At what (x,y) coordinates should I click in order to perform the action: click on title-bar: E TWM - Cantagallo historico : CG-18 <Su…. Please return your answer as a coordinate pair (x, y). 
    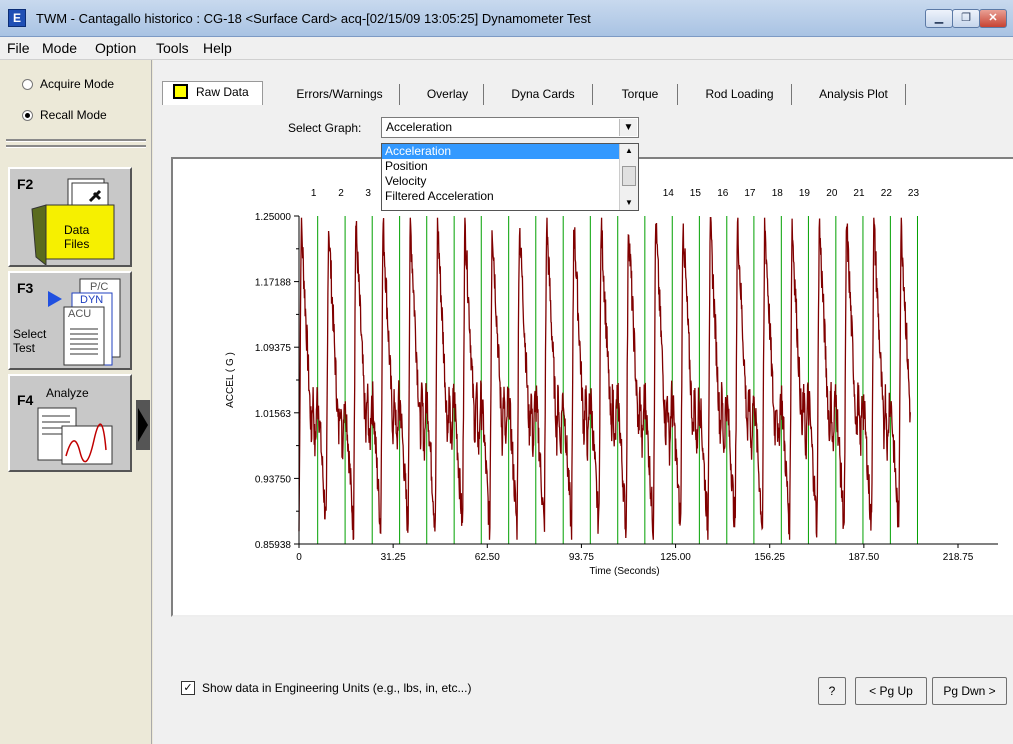
    Looking at the image, I should click on (506, 18).